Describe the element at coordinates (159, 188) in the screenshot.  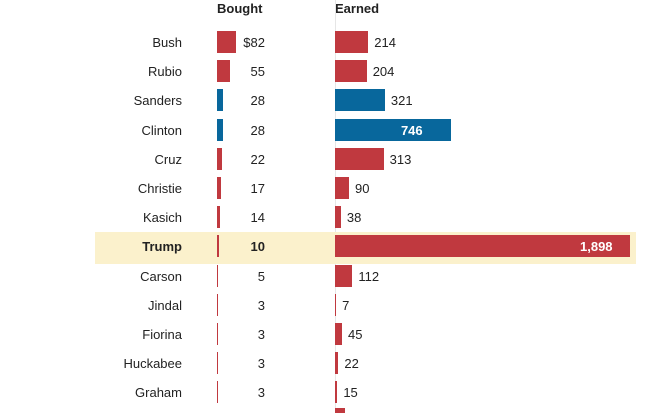
I see `candidate-name: Christie` at that location.